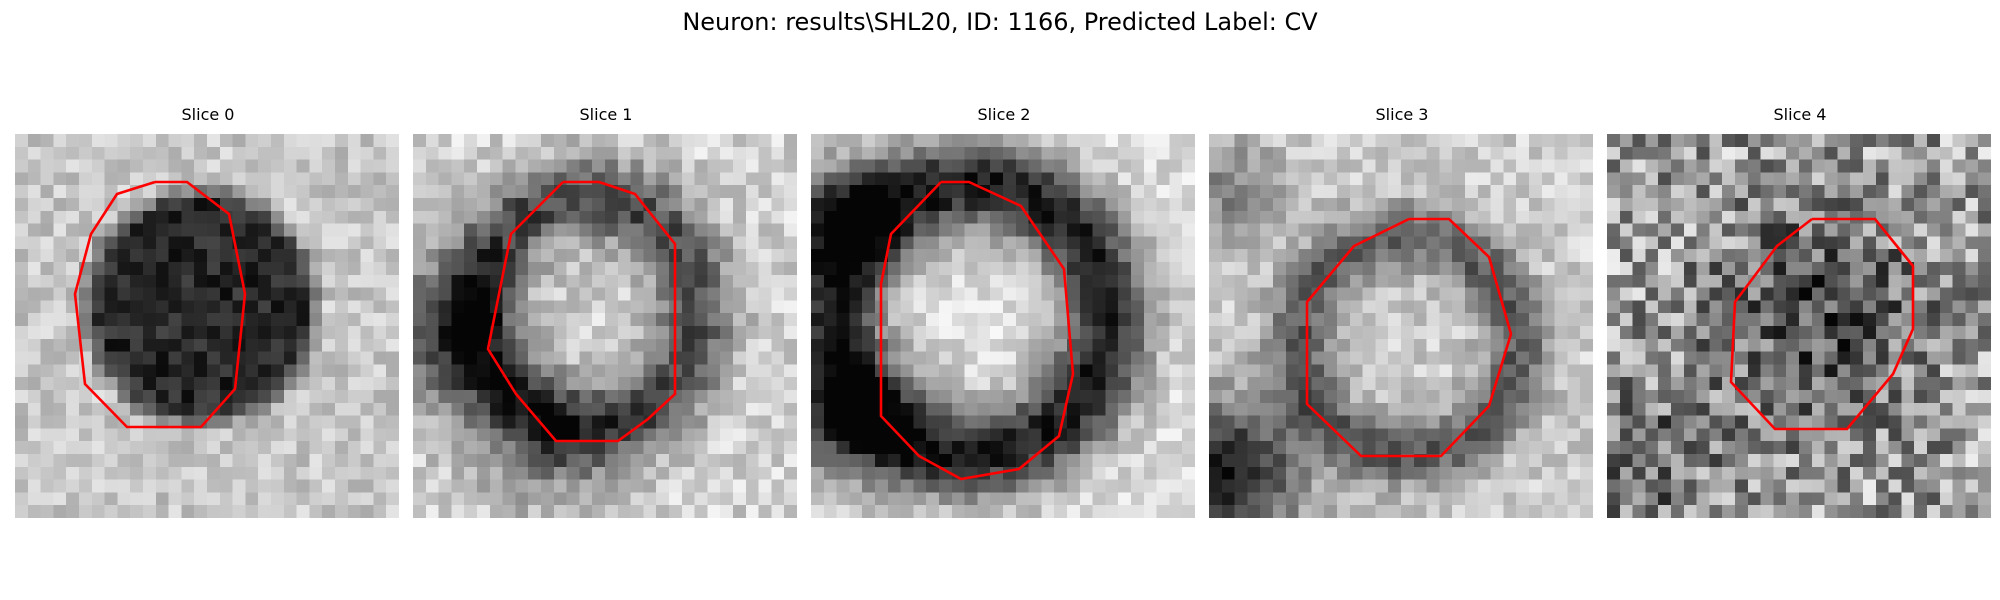 This screenshot has width=2000, height=600. I want to click on slice-title: Slice 3, so click(1402, 114).